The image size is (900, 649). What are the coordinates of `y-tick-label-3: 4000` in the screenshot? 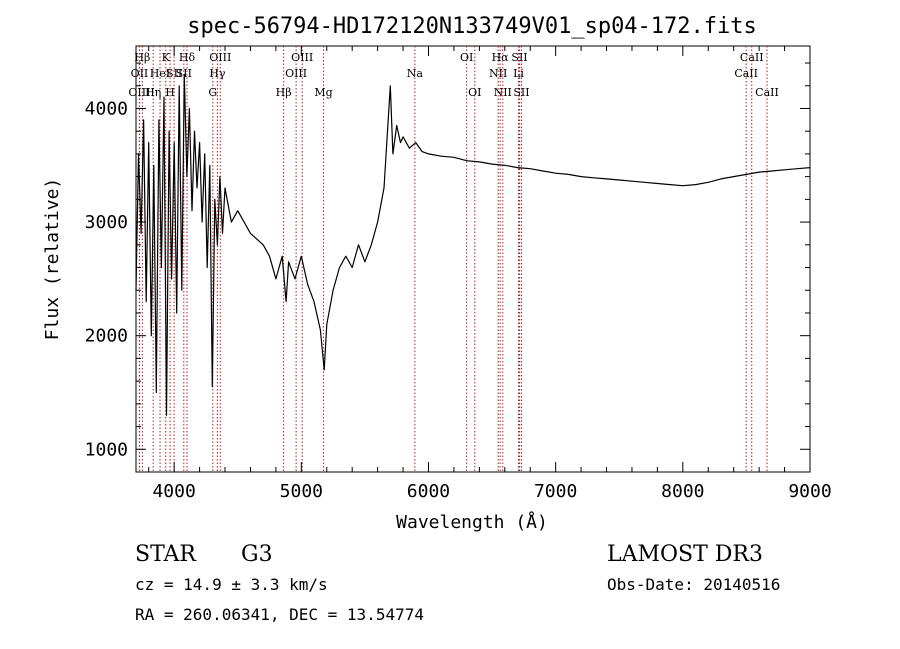 It's located at (106, 108).